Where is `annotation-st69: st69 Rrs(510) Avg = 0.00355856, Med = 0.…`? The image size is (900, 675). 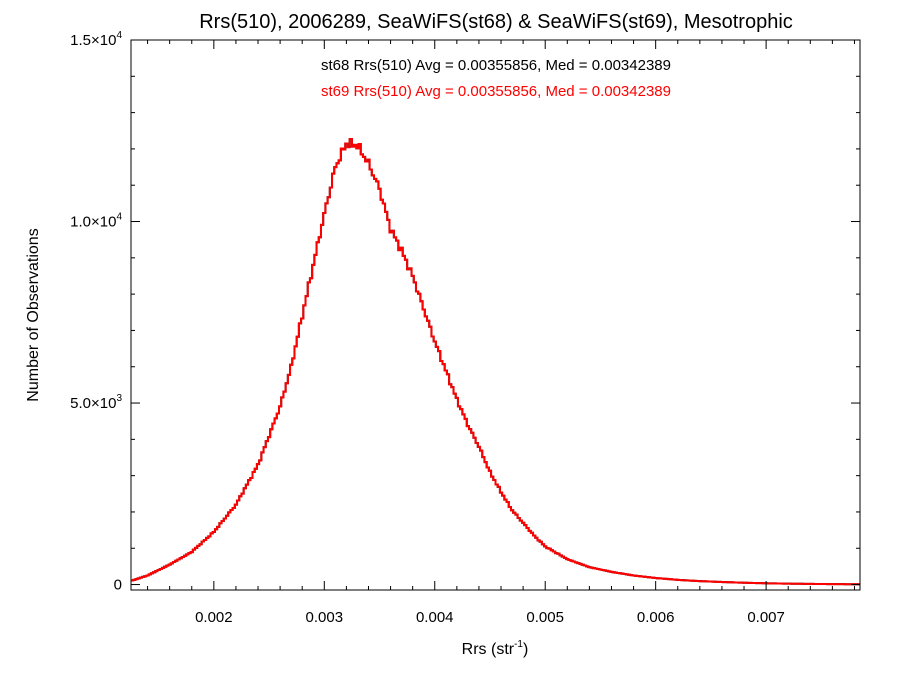
annotation-st69: st69 Rrs(510) Avg = 0.00355856, Med = 0.… is located at coordinates (496, 91).